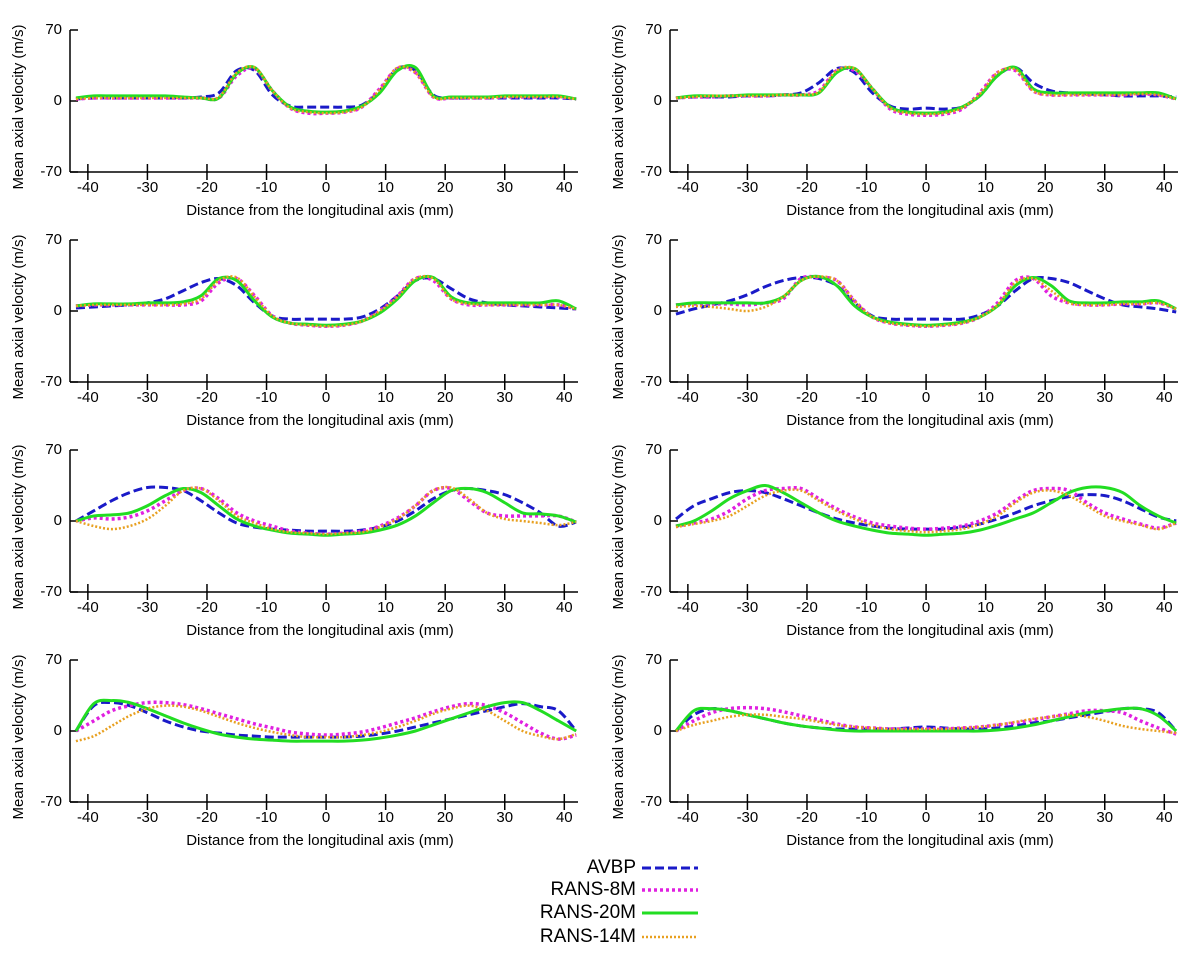 The height and width of the screenshot is (956, 1184). I want to click on legend-label: RANS-20M, so click(588, 912).